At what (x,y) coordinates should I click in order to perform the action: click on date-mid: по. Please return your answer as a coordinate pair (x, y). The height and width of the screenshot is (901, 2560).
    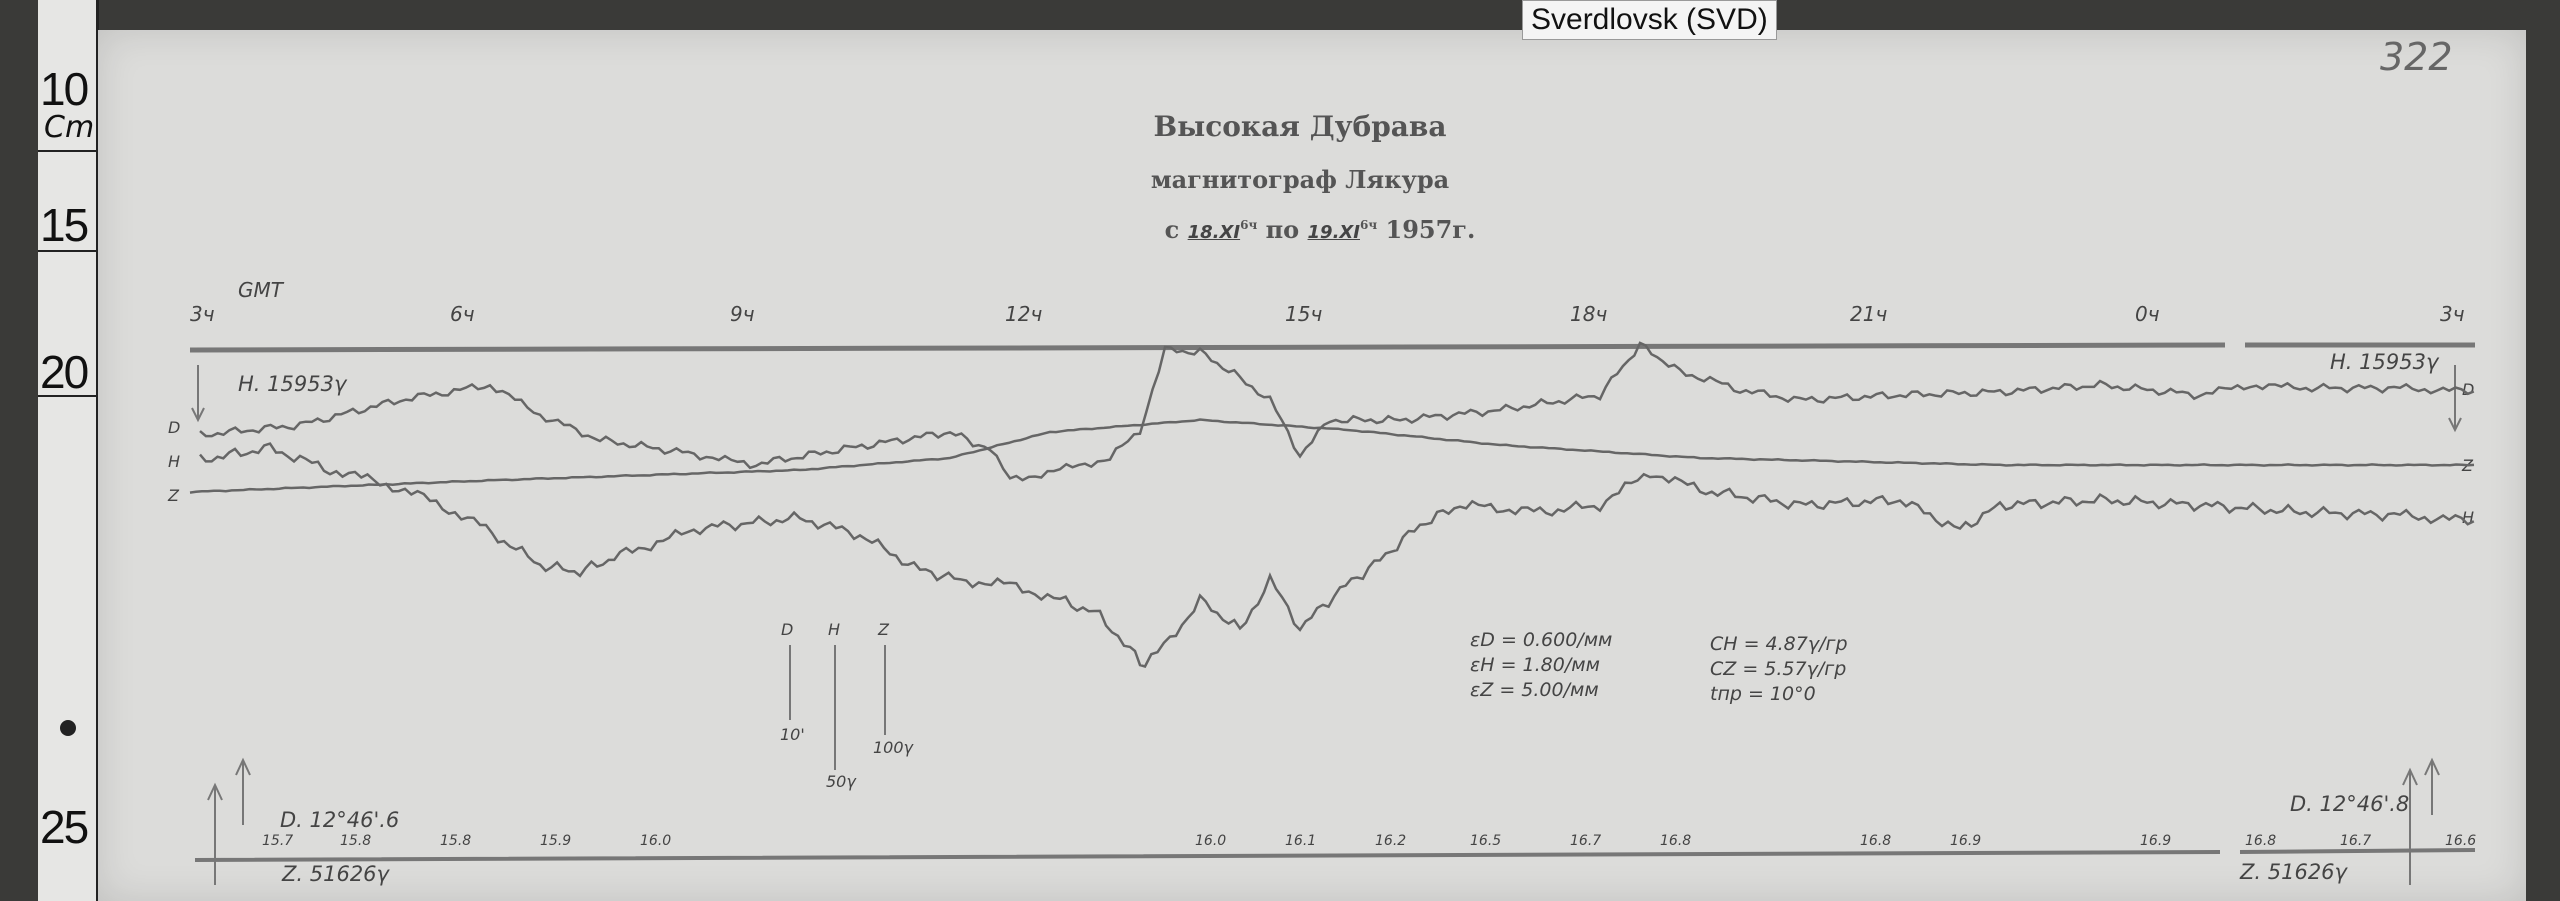
    Looking at the image, I should click on (1282, 229).